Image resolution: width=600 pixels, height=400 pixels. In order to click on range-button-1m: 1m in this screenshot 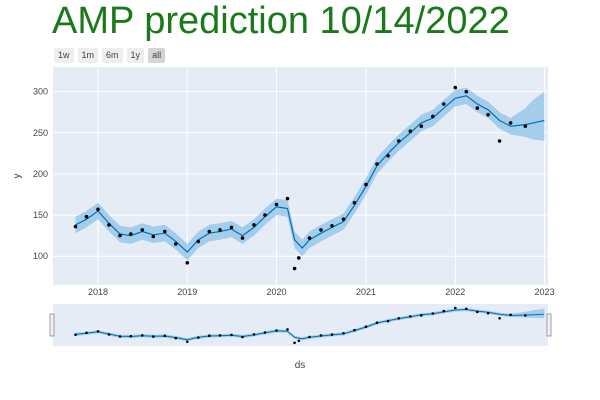, I will do `click(88, 55)`.